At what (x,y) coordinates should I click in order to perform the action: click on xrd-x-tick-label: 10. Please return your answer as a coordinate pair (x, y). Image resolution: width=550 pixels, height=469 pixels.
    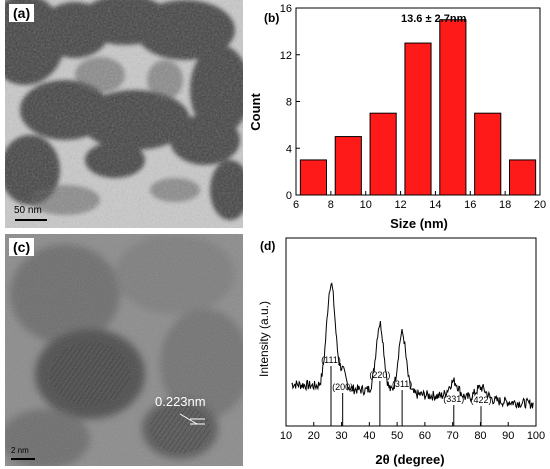
    Looking at the image, I should click on (286, 436).